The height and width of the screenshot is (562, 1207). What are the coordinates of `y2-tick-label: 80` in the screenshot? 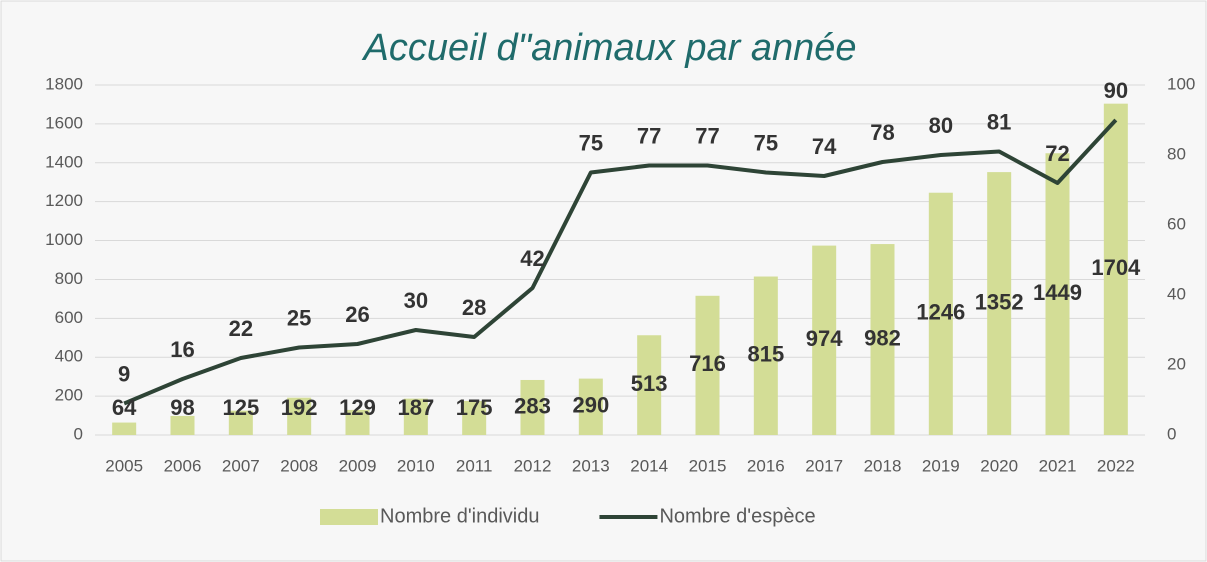 It's located at (1176, 153).